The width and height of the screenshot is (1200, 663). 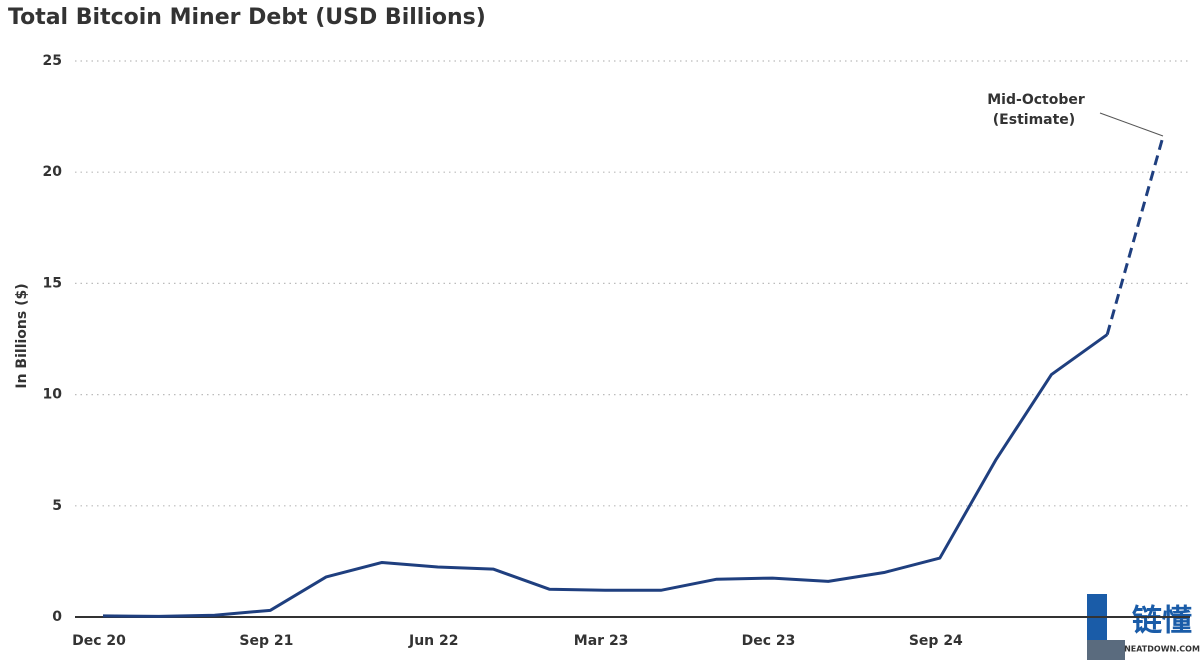 What do you see at coordinates (601, 641) in the screenshot?
I see `x-tick-label: Mar 23` at bounding box center [601, 641].